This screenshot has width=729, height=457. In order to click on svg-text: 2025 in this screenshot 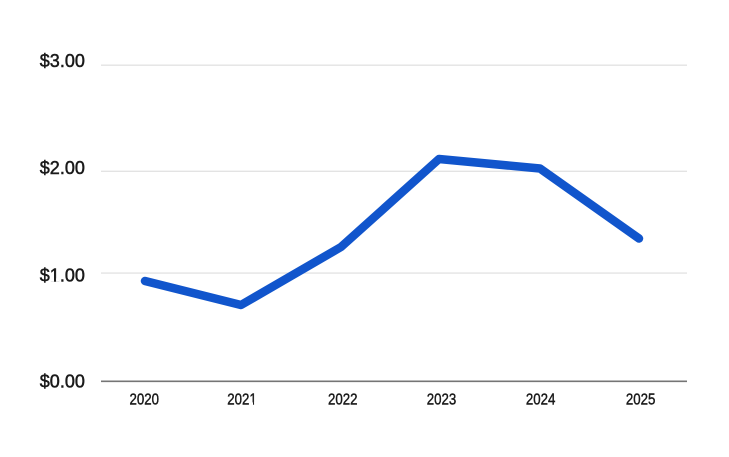, I will do `click(641, 400)`.